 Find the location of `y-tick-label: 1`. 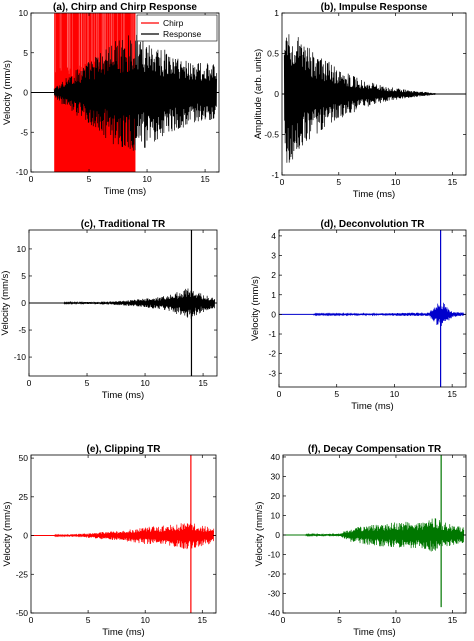

y-tick-label: 1 is located at coordinates (273, 295).